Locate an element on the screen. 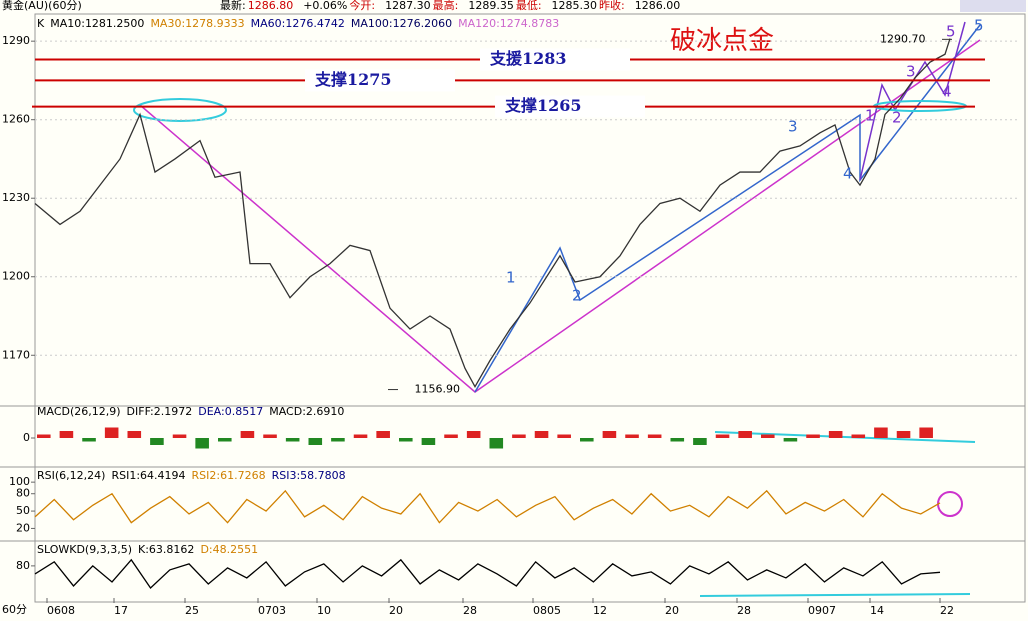 Image resolution: width=1028 pixels, height=621 pixels. wave-label: 1 is located at coordinates (511, 278).